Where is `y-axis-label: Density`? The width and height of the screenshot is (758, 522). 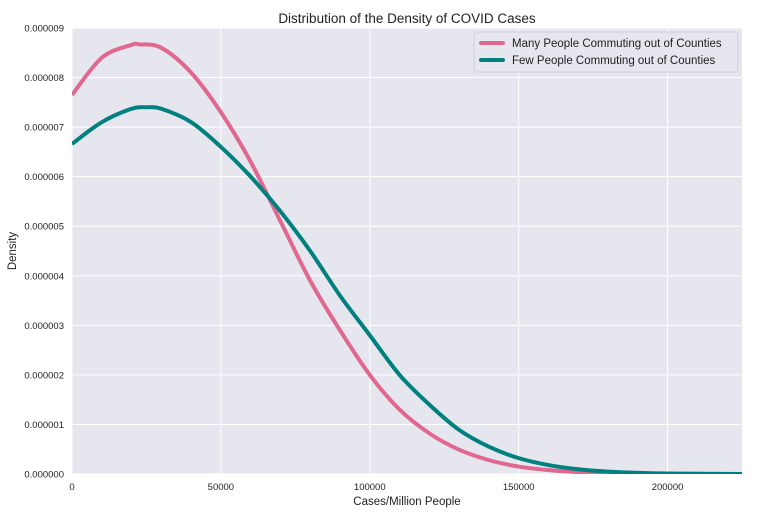 y-axis-label: Density is located at coordinates (13, 251).